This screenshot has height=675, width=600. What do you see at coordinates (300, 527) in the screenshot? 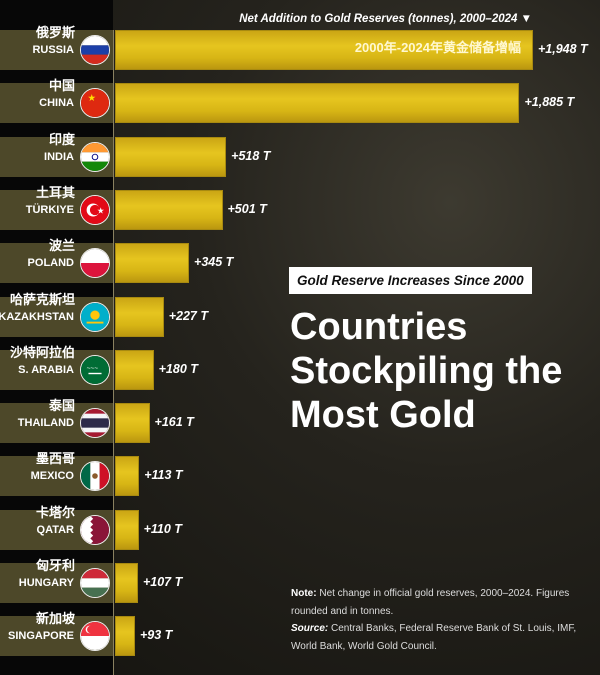
I see `bar-row: 卡塔尔 QATAR +110 T` at bounding box center [300, 527].